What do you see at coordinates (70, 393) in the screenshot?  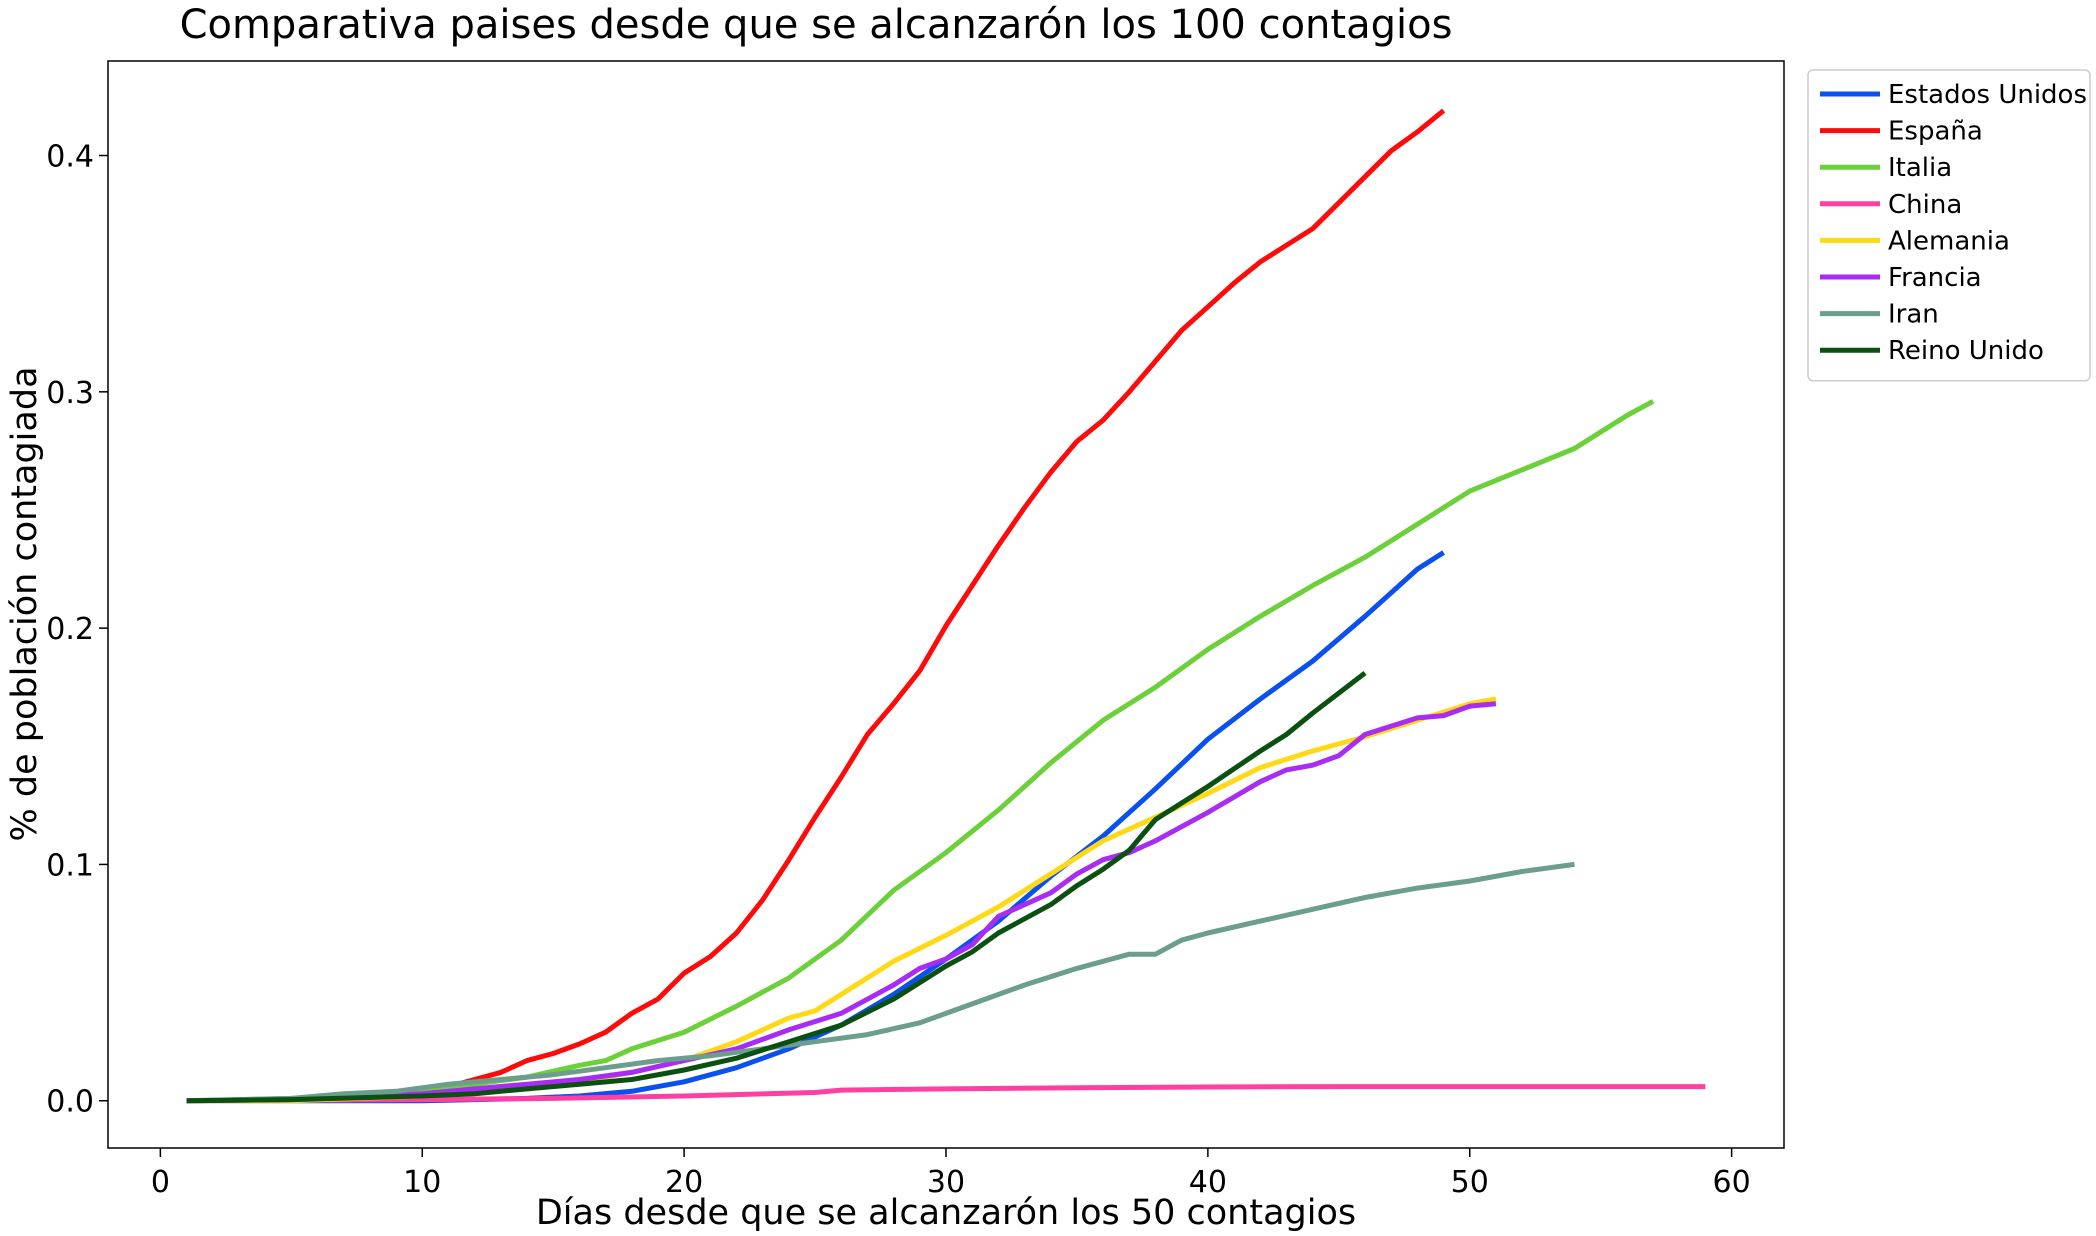 I see `y-tick-label: 0.3` at bounding box center [70, 393].